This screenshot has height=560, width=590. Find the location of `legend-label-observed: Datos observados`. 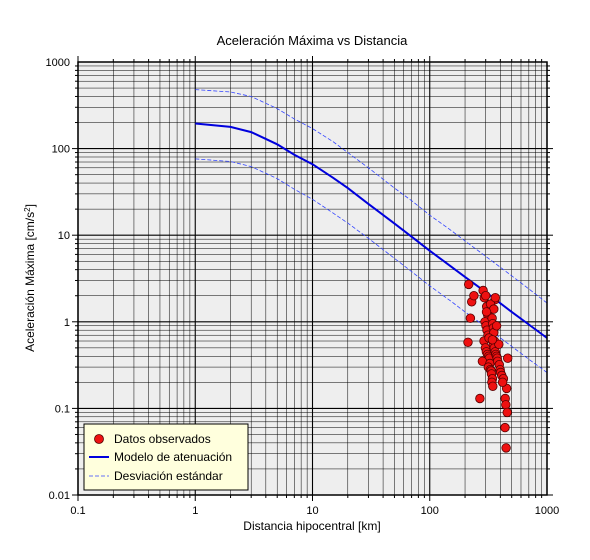

legend-label-observed: Datos observados is located at coordinates (162, 439).